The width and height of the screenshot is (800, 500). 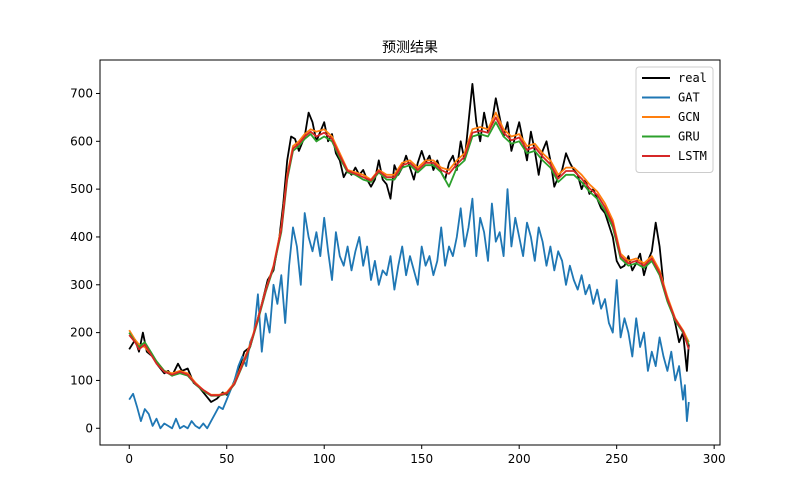 I want to click on legend: real GAT GCN GRU LSTM, so click(x=674, y=119).